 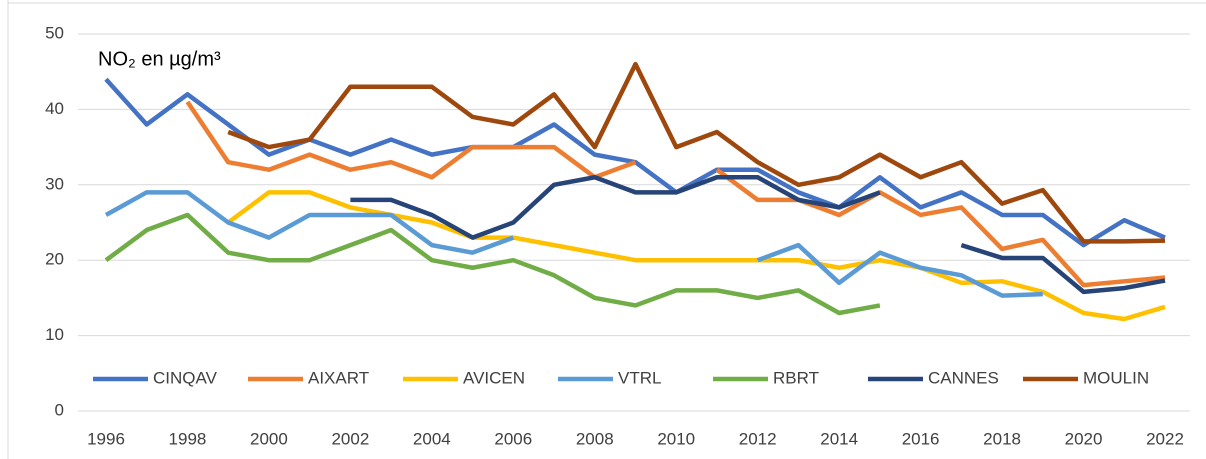 I want to click on legend-label: MOULIN, so click(x=1116, y=377).